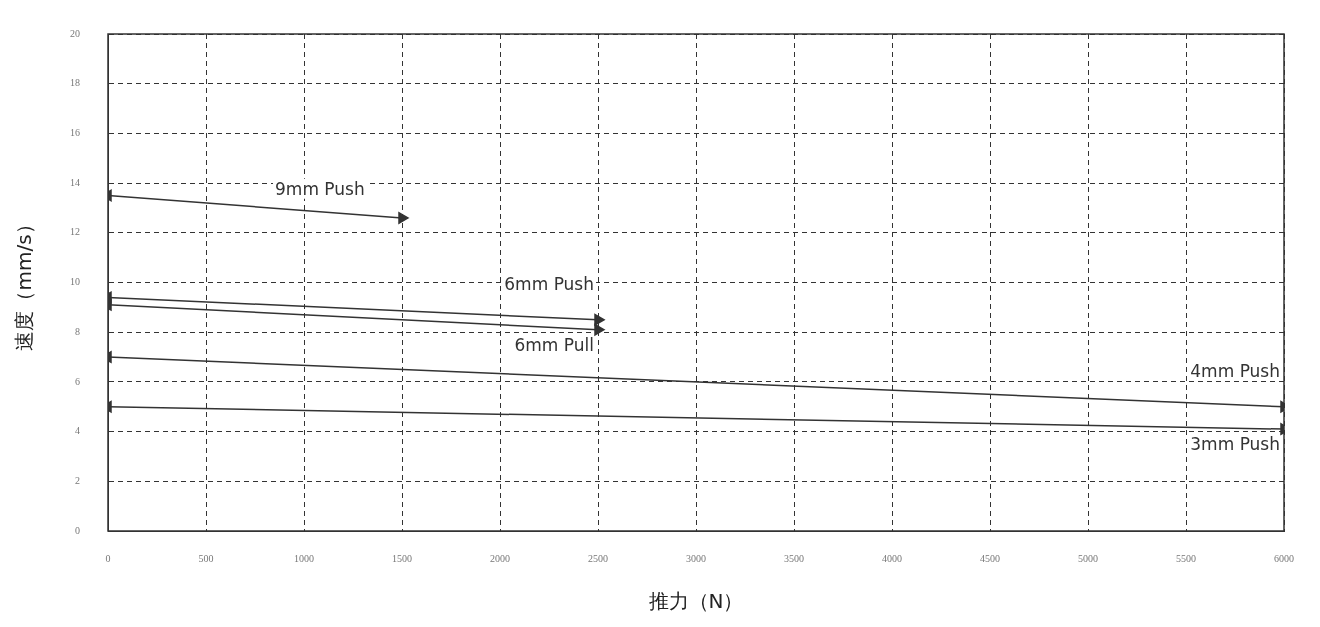 The image size is (1320, 627). I want to click on series-label: 4mm Push, so click(1235, 370).